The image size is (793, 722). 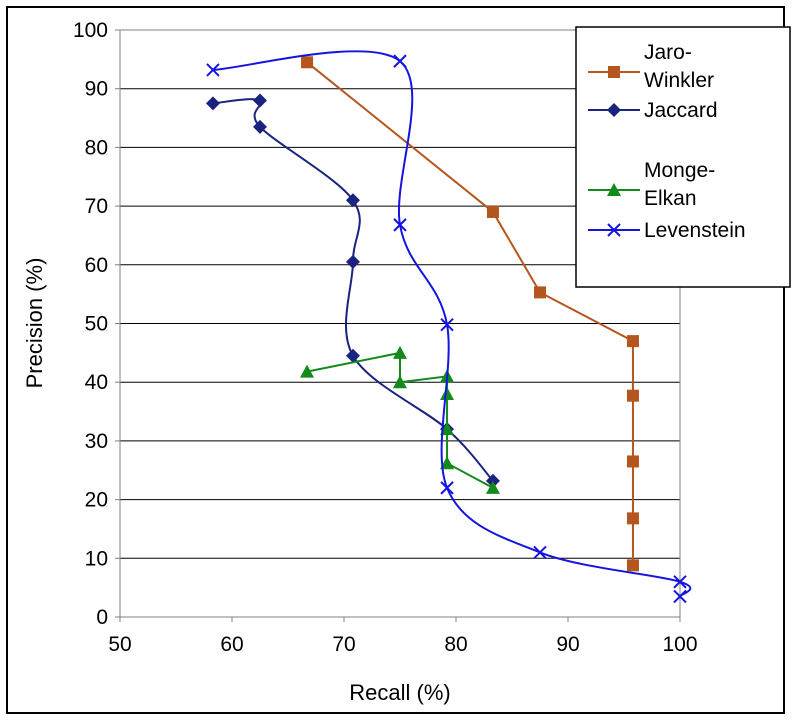 What do you see at coordinates (399, 692) in the screenshot?
I see `x-axis-label: Recall (%)` at bounding box center [399, 692].